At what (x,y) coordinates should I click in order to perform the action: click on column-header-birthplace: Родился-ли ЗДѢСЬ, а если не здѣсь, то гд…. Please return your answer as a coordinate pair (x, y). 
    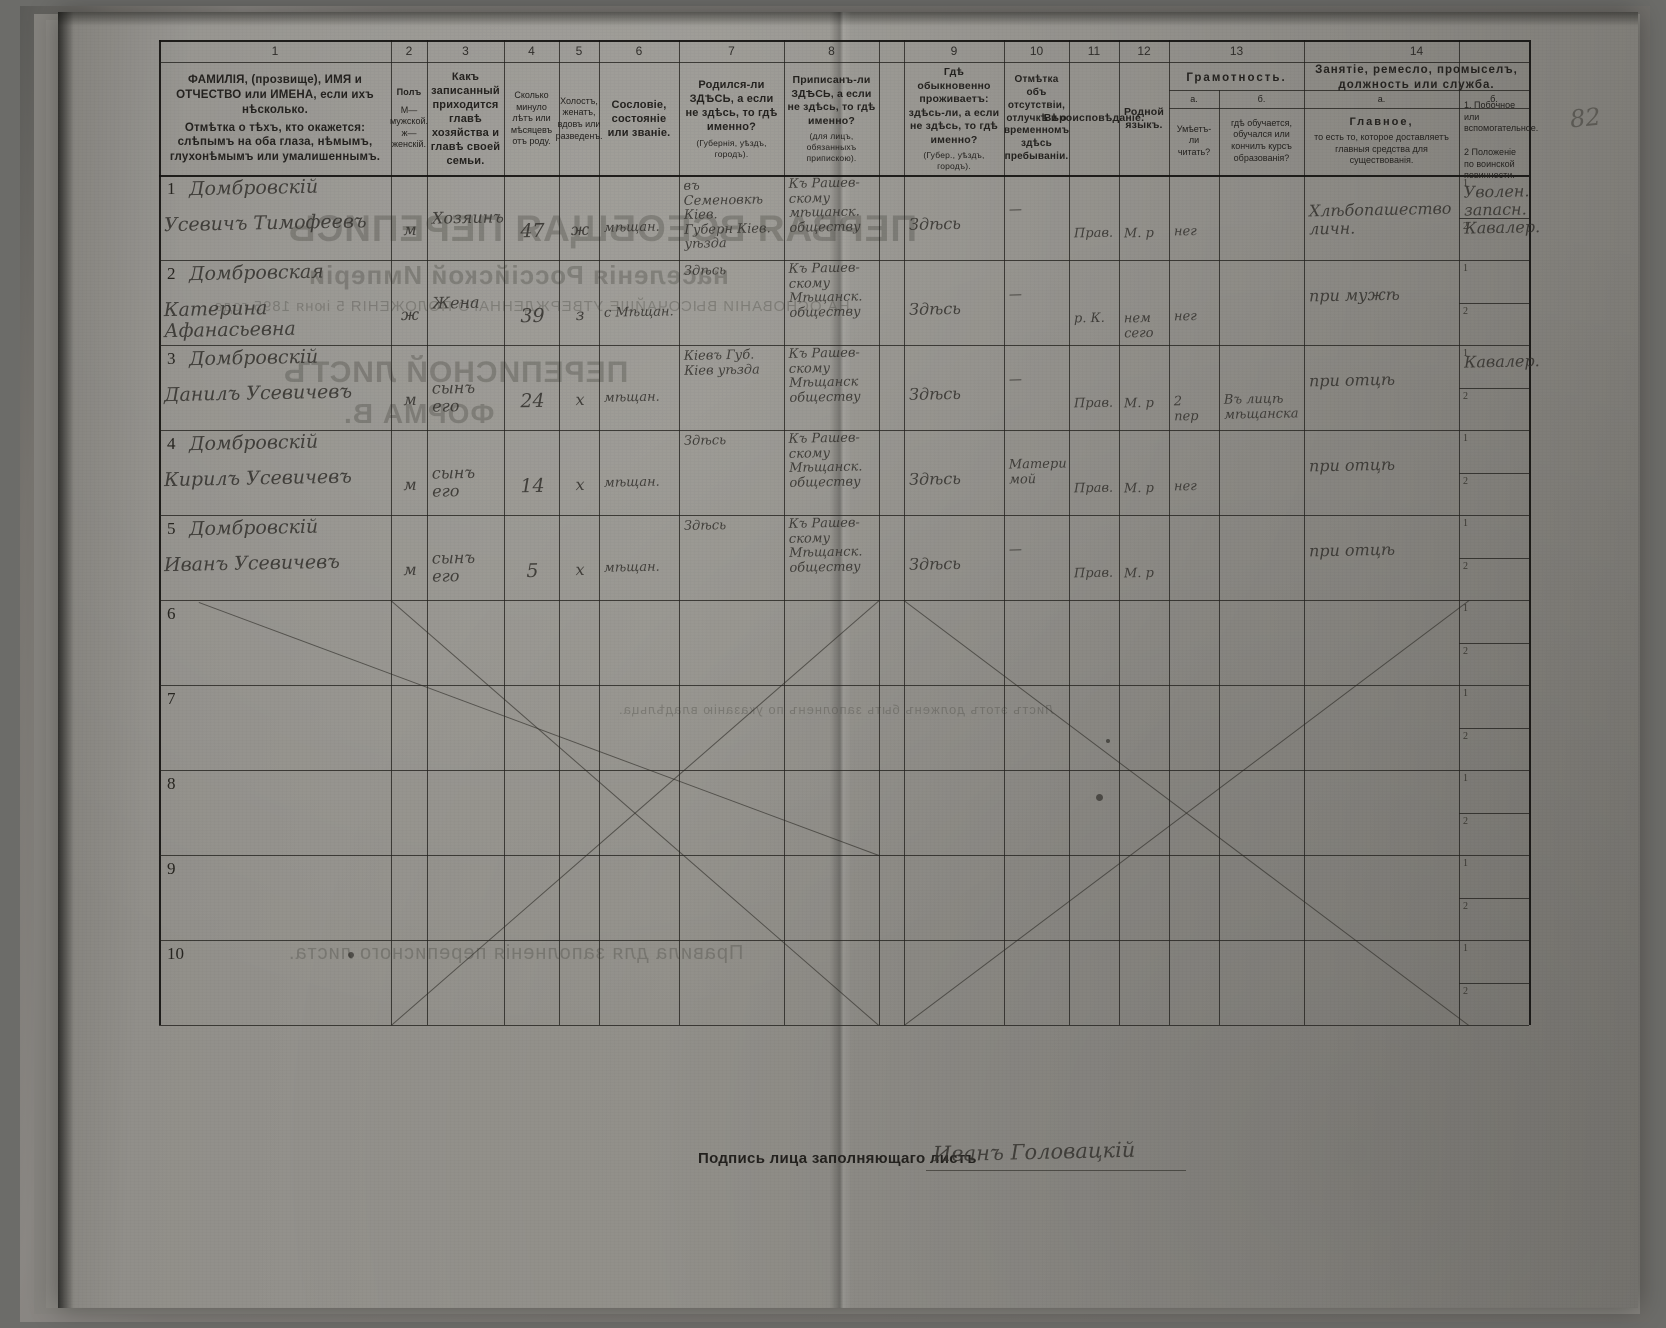
    Looking at the image, I should click on (731, 119).